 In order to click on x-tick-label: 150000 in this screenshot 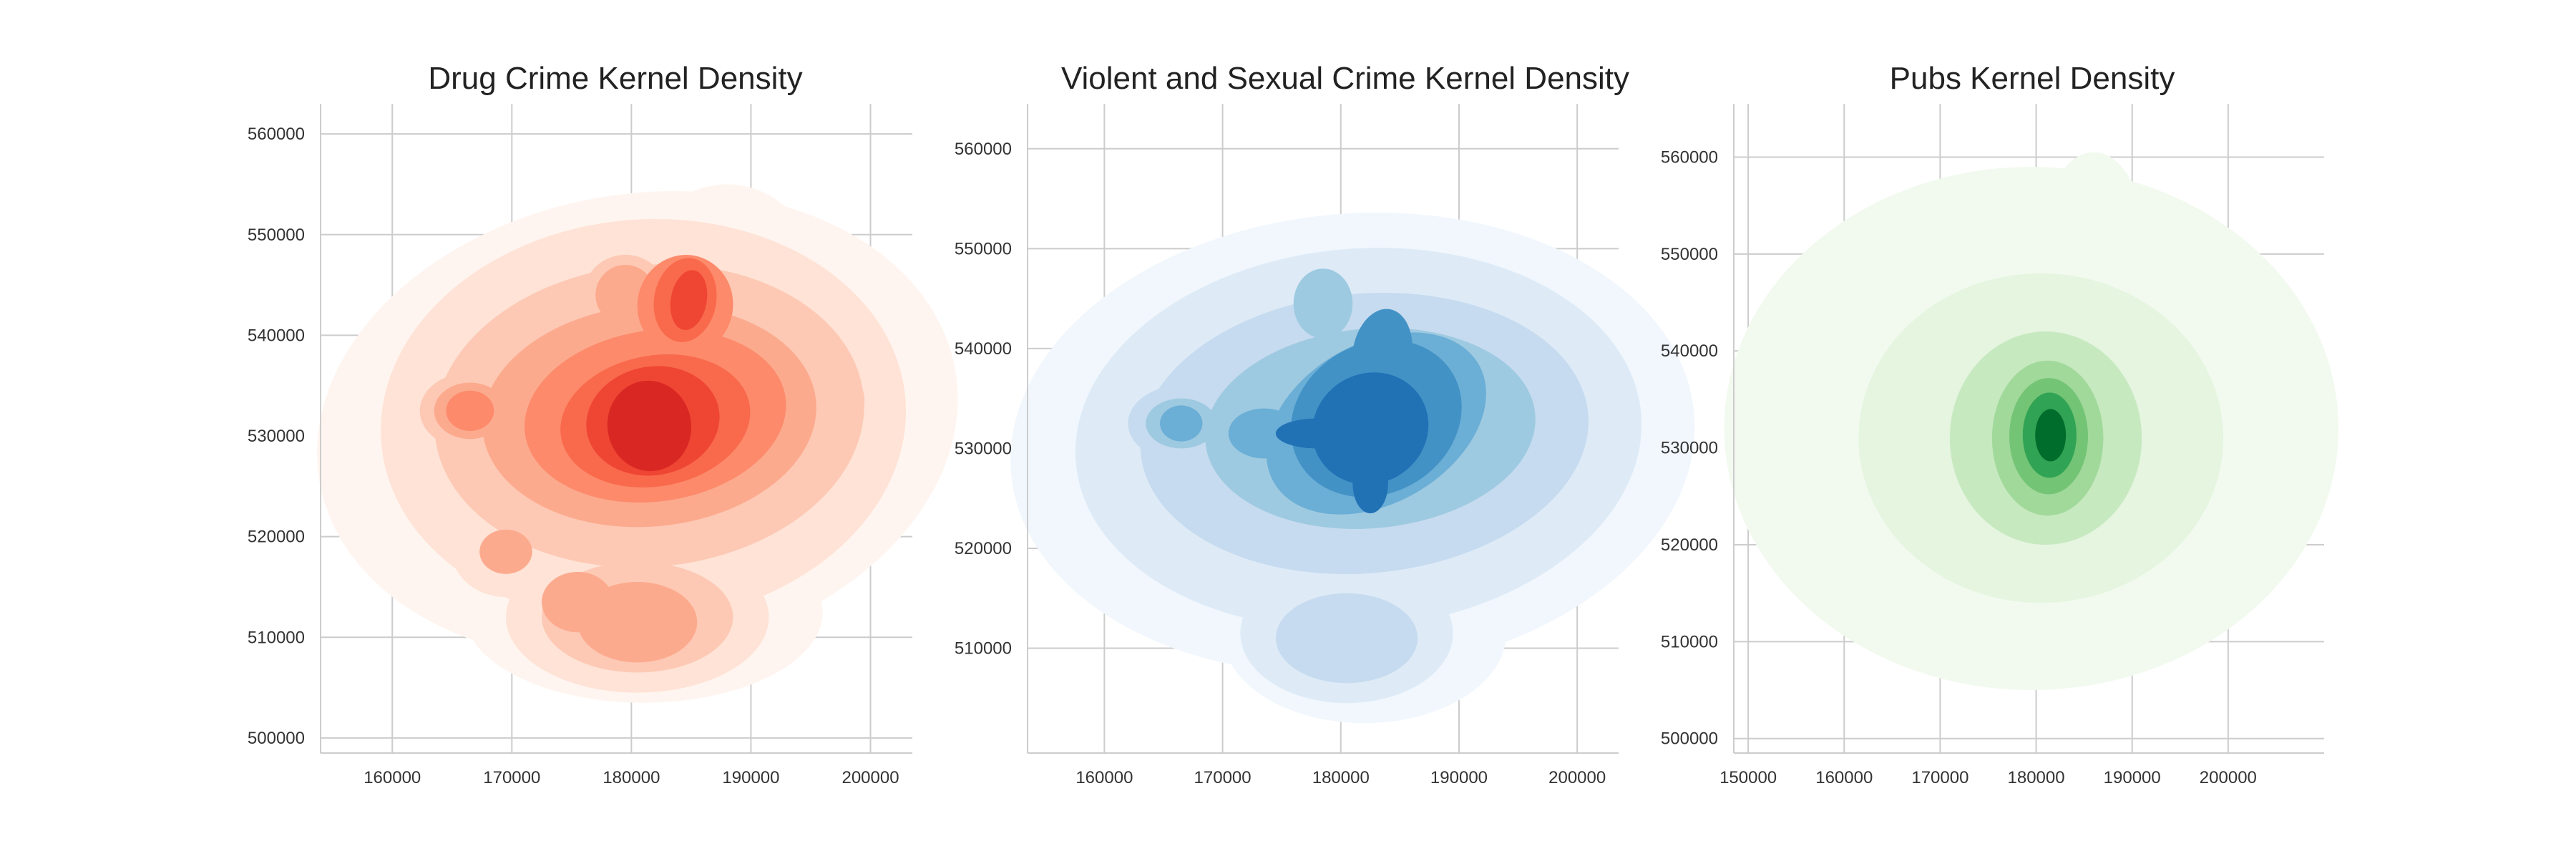, I will do `click(1748, 777)`.